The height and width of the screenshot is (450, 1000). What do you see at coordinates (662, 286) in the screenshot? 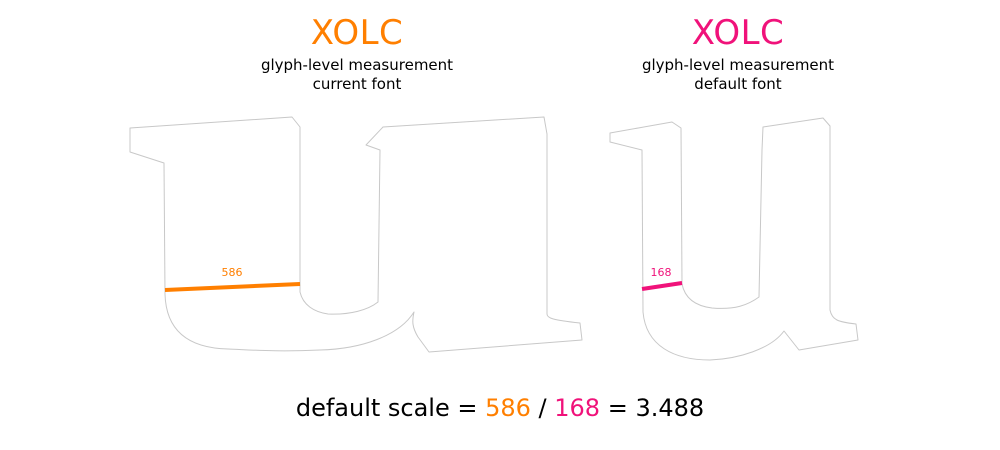
I see `default-font-measure-line` at bounding box center [662, 286].